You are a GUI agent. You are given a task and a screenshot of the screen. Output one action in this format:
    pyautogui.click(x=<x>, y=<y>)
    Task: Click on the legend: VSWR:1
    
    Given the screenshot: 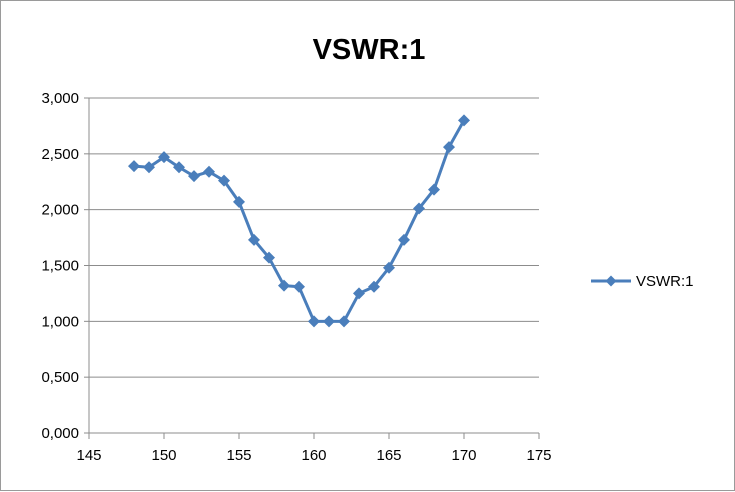 What is the action you would take?
    pyautogui.click(x=642, y=281)
    